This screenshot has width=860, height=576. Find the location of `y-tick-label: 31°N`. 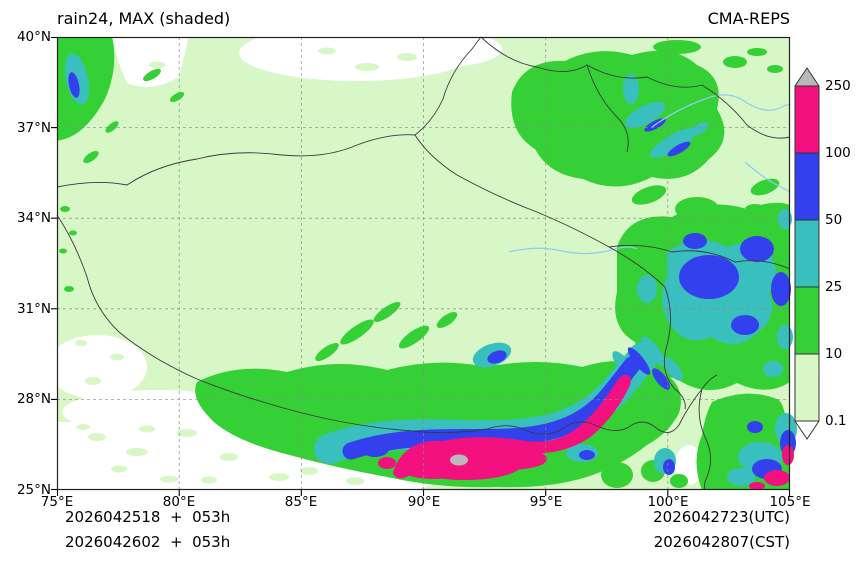

y-tick-label: 31°N is located at coordinates (33, 309).